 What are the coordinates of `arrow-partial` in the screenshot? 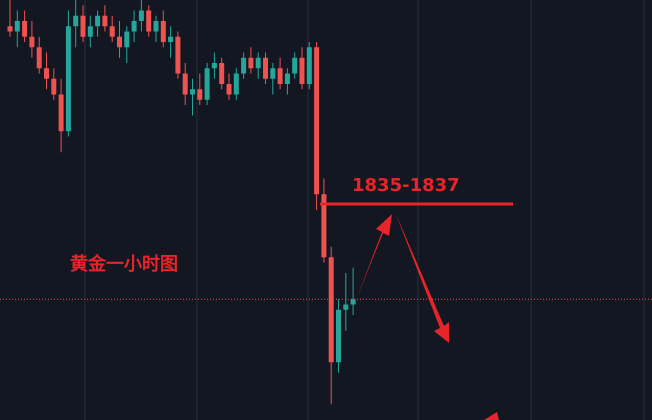 It's located at (491, 416).